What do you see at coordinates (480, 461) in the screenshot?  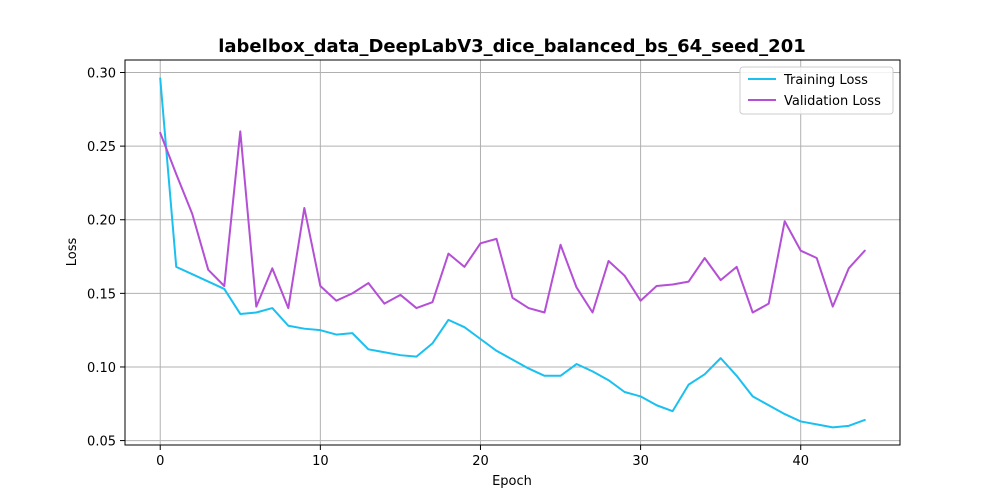 I see `x-tick-label: 20` at bounding box center [480, 461].